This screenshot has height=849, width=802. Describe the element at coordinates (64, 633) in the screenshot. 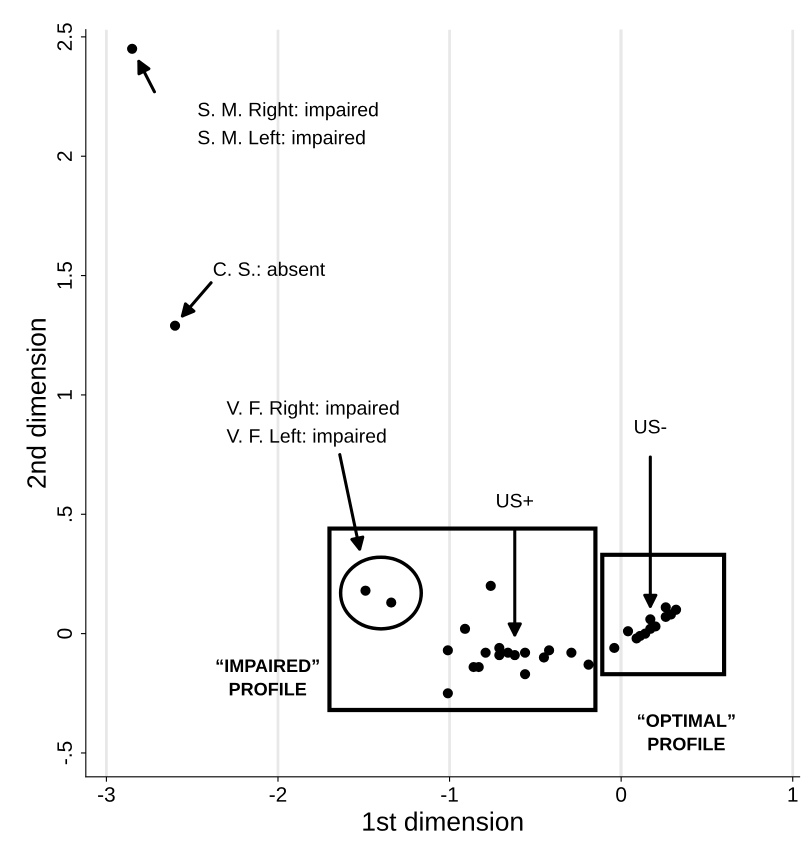

I see `y-tick-label: 0` at that location.